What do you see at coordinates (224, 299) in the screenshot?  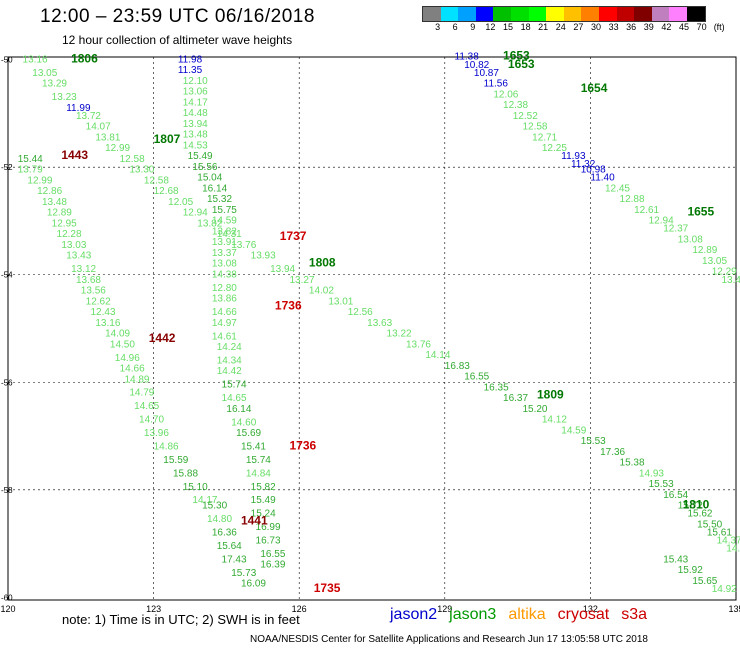 I see `swh-value: 13.86` at bounding box center [224, 299].